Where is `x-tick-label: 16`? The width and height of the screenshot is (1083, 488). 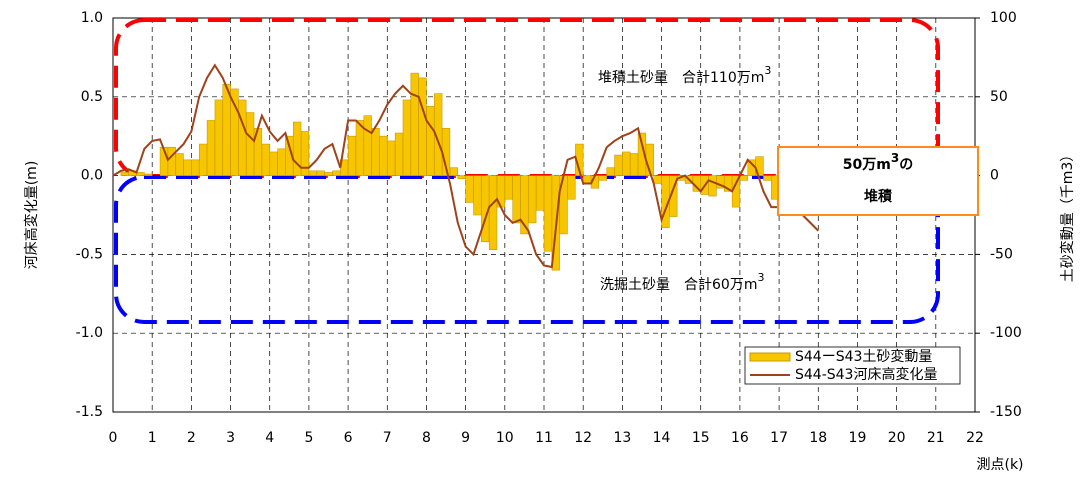 x-tick-label: 16 is located at coordinates (740, 438).